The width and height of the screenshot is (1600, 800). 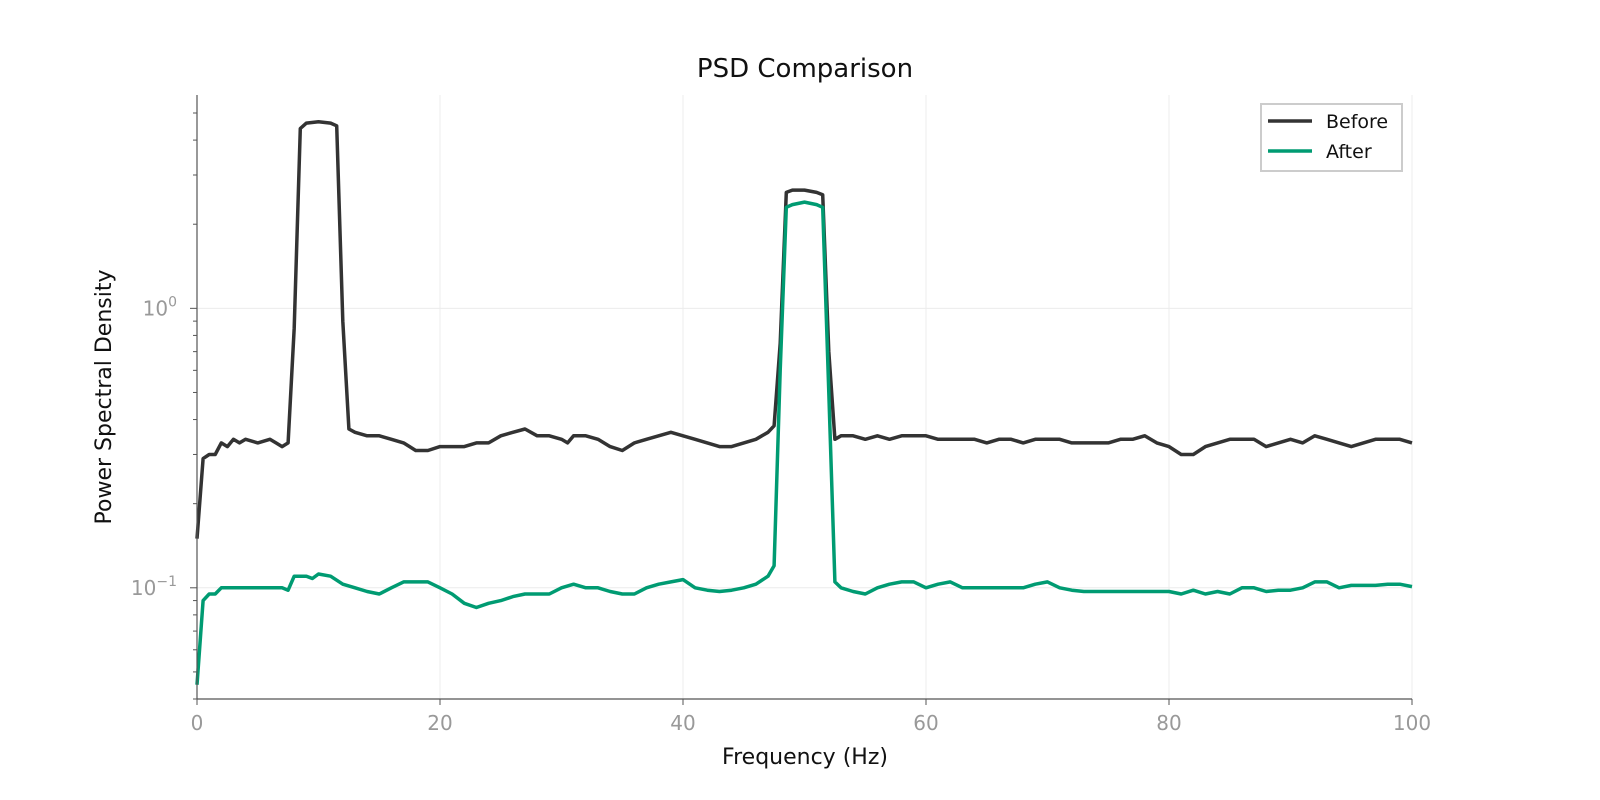 What do you see at coordinates (925, 723) in the screenshot?
I see `x-tick-label: 60` at bounding box center [925, 723].